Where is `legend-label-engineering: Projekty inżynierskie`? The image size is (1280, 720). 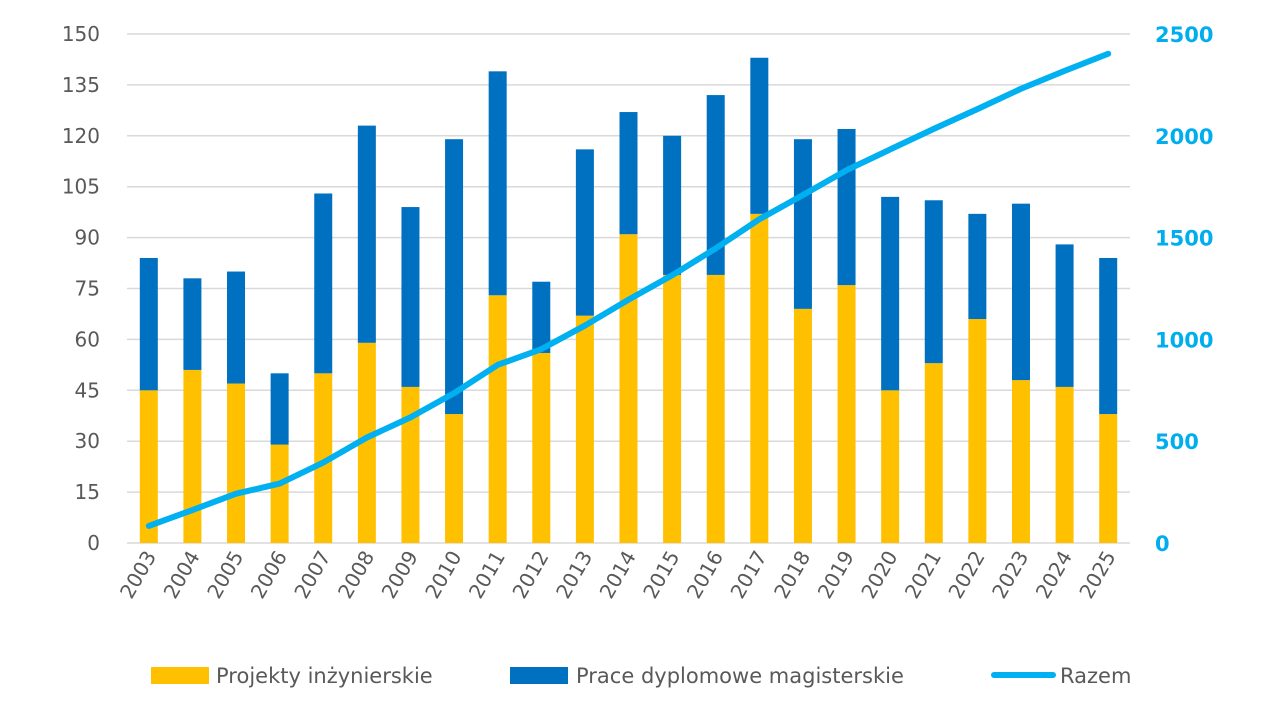 legend-label-engineering: Projekty inżynierskie is located at coordinates (324, 676).